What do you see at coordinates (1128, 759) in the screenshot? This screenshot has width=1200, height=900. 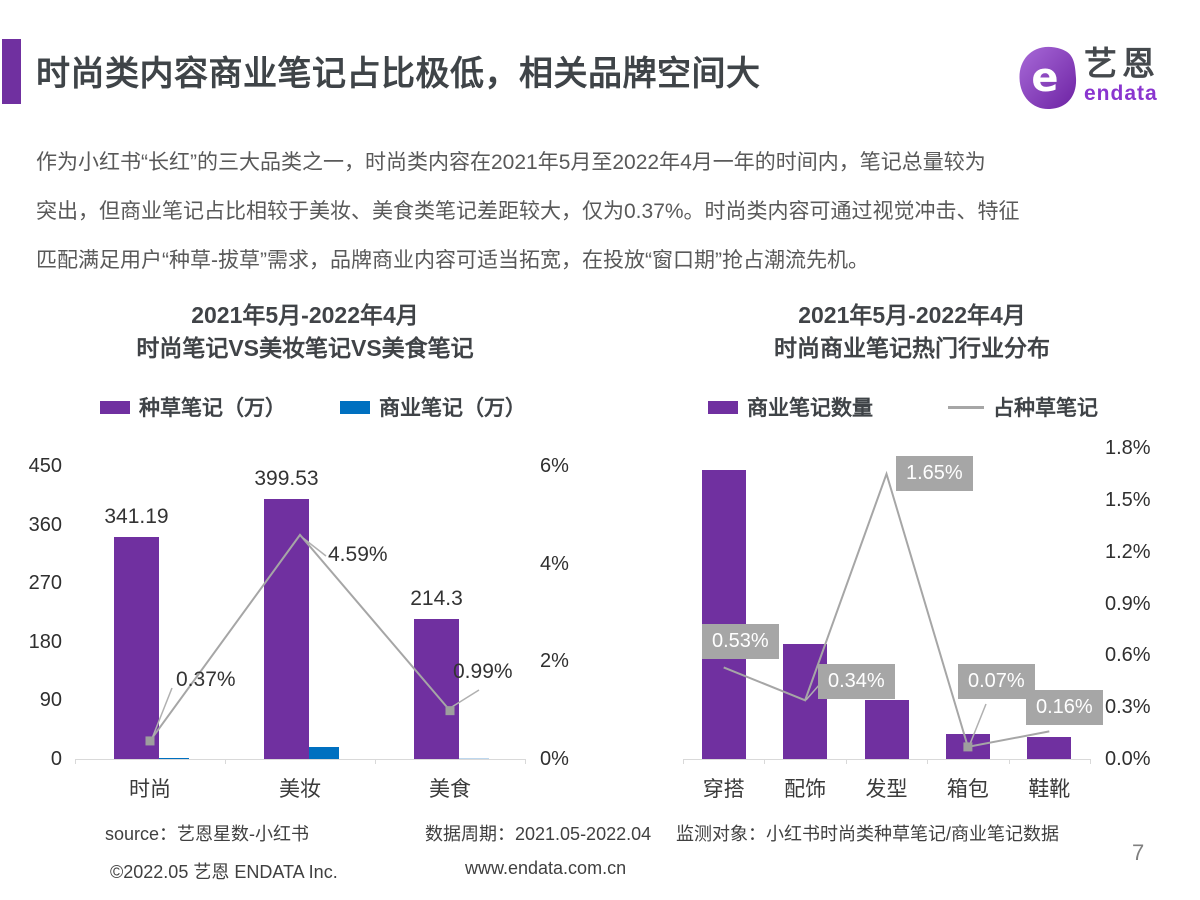 I see `right-axis-tick-label: 0.0%` at bounding box center [1128, 759].